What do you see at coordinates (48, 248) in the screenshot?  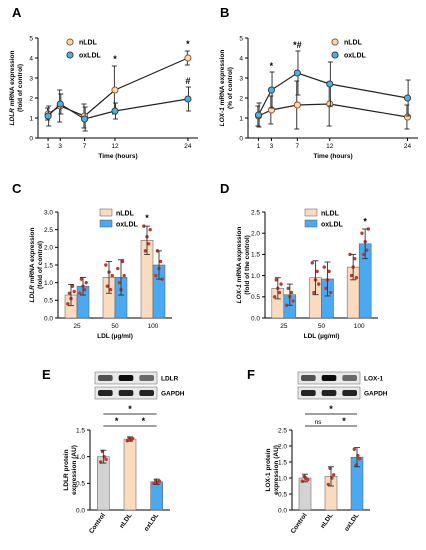 I see `y-tick-label-c: 2.0` at bounding box center [48, 248].